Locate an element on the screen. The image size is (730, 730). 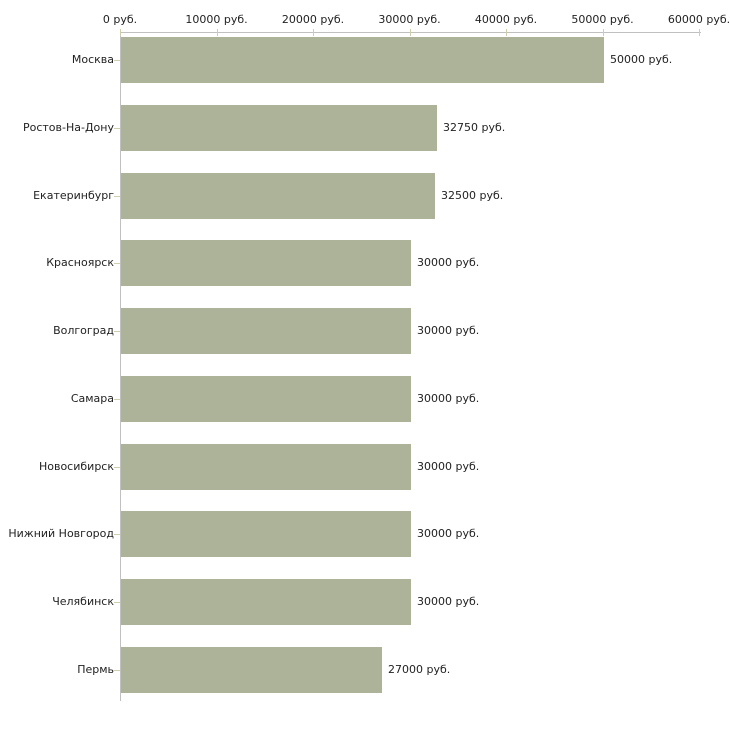
y-axis-line is located at coordinates (120, 366).